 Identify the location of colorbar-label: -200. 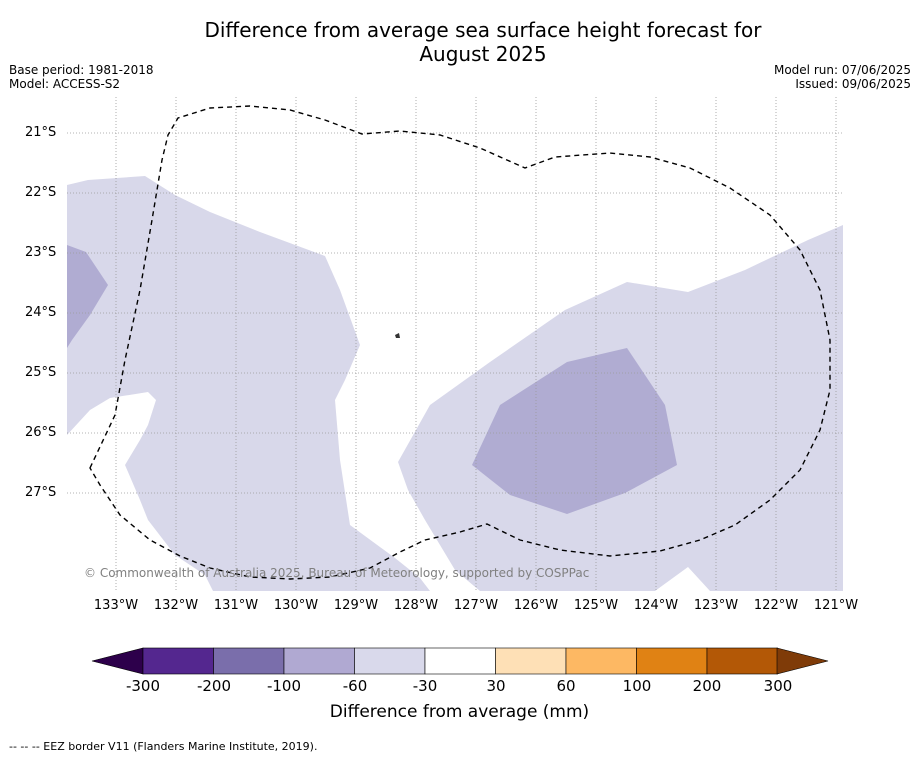
(214, 686).